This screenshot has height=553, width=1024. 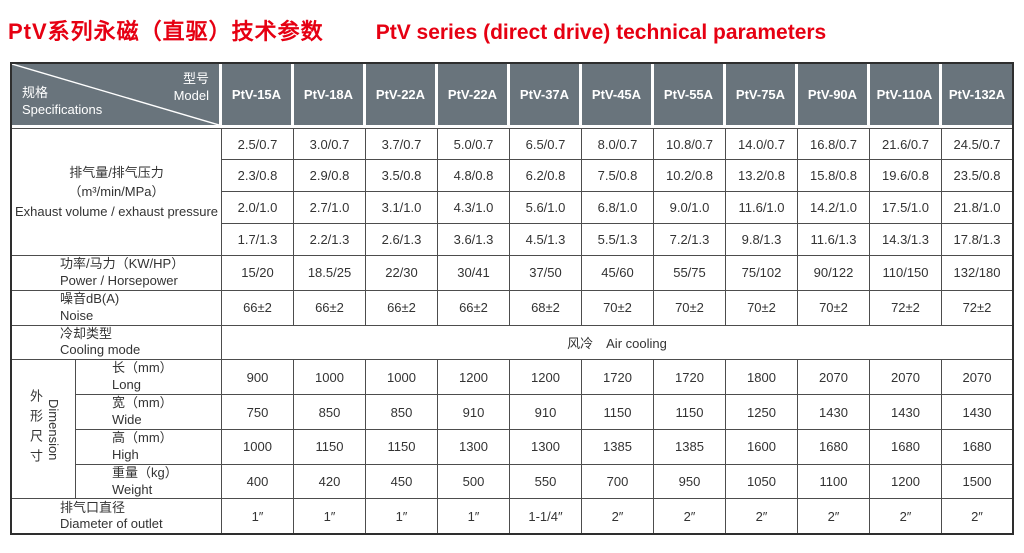 What do you see at coordinates (474, 482) in the screenshot?
I see `weight-cell-3: 500` at bounding box center [474, 482].